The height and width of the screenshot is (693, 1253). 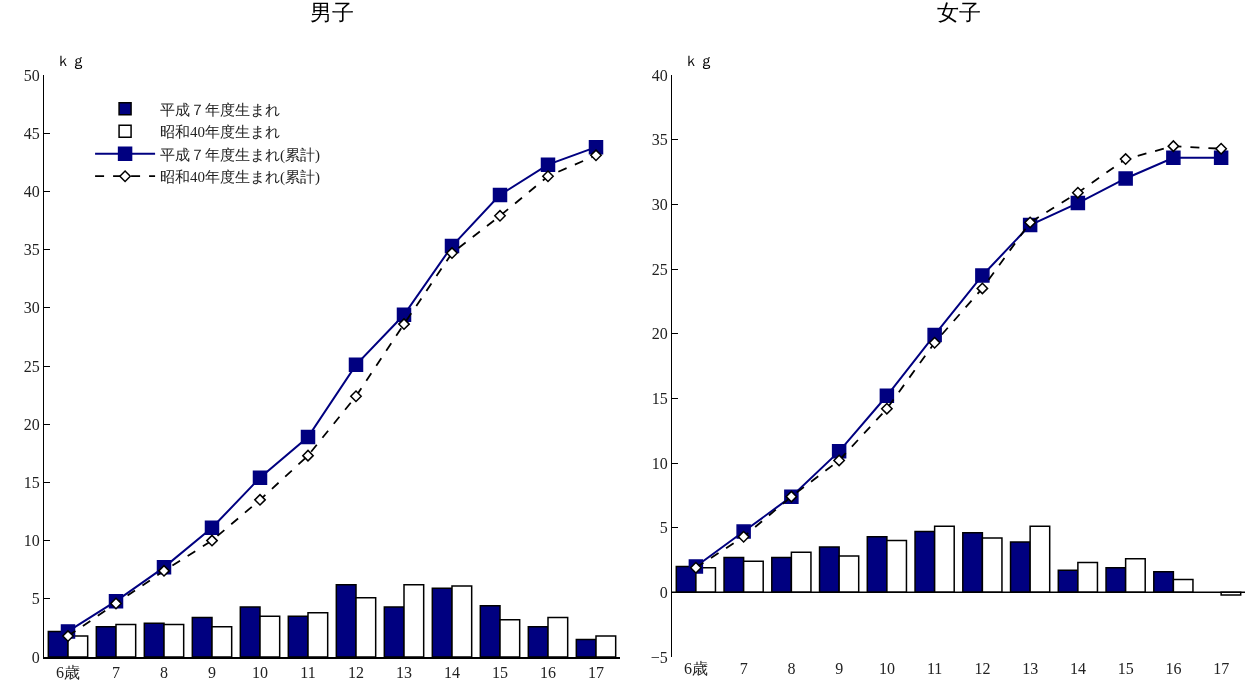 What do you see at coordinates (220, 109) in the screenshot?
I see `legend-label: 平成７年度生まれ` at bounding box center [220, 109].